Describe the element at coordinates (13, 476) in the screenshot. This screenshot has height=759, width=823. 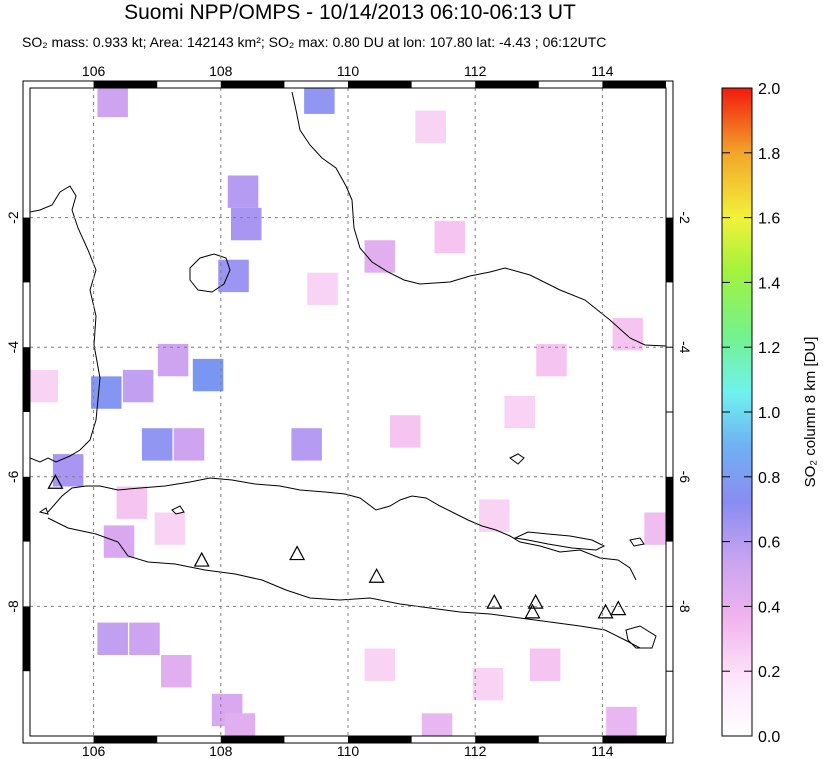
I see `lat-tick-label-left: -6` at that location.